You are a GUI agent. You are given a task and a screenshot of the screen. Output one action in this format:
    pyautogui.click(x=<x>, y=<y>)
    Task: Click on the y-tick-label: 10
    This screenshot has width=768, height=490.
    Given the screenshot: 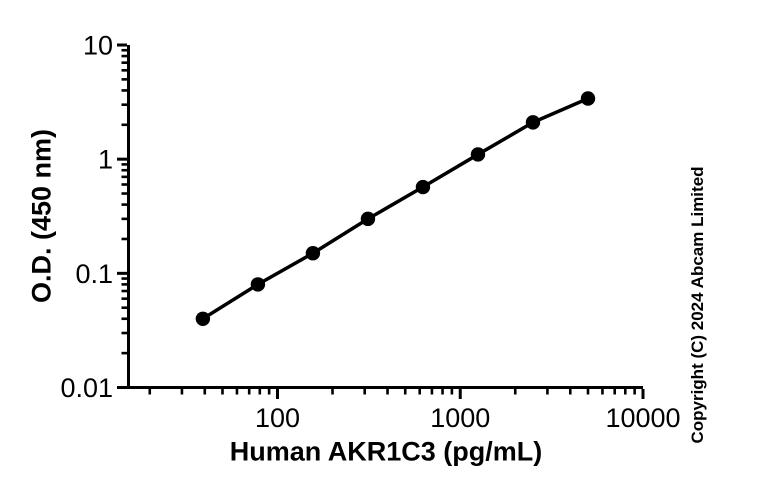 What is the action you would take?
    pyautogui.click(x=98, y=46)
    